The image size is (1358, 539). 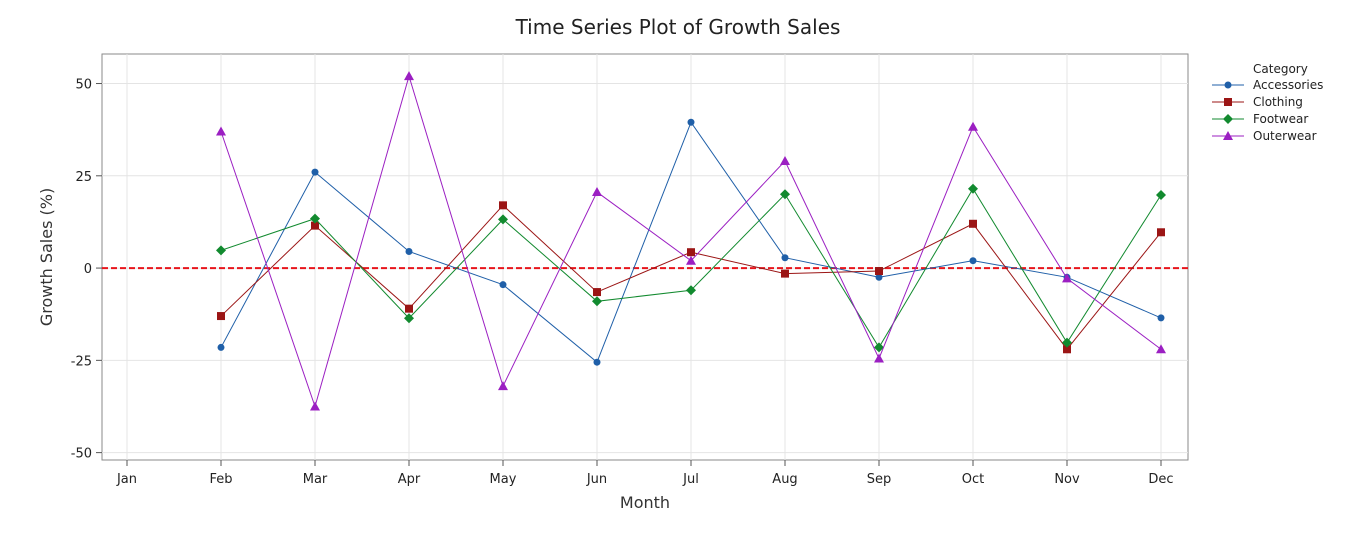 What do you see at coordinates (81, 454) in the screenshot?
I see `y-tick-label: -50` at bounding box center [81, 454].